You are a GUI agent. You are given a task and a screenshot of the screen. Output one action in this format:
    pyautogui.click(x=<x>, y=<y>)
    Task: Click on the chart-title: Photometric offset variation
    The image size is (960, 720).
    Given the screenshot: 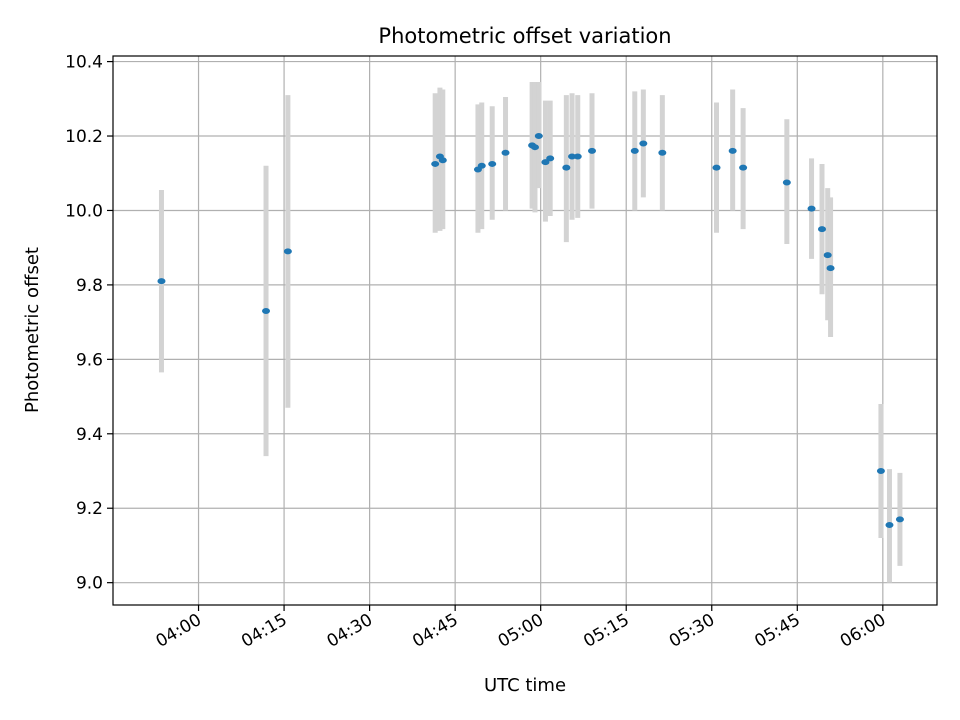 What is the action you would take?
    pyautogui.click(x=524, y=36)
    